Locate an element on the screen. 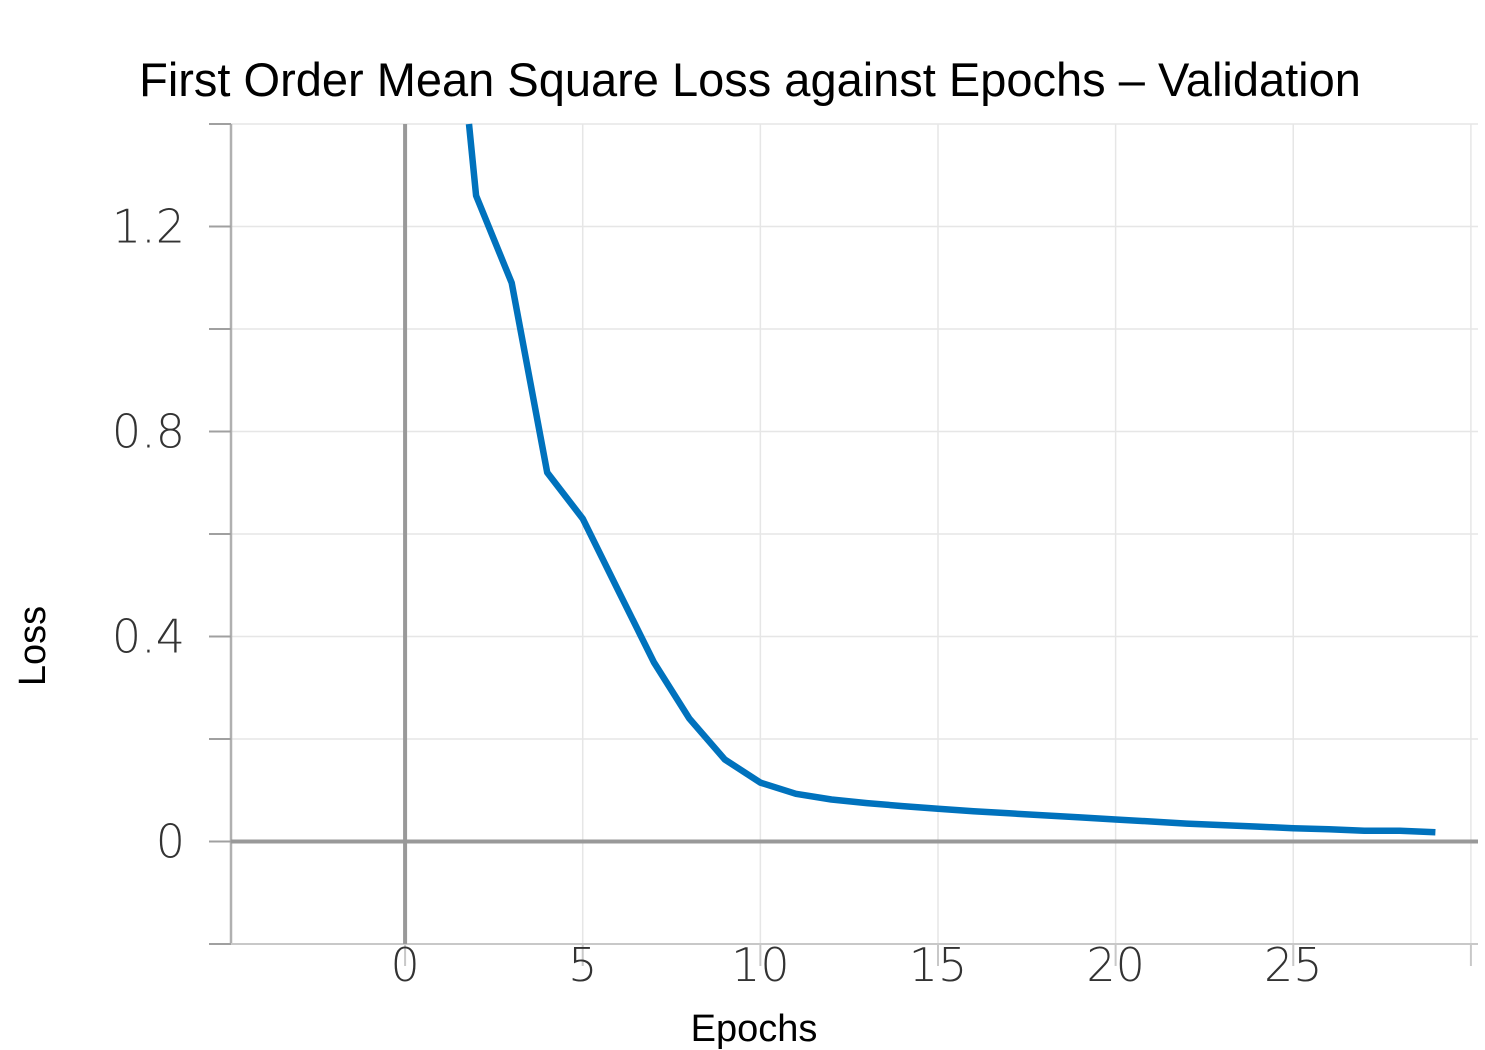  x-tick-label: 15 is located at coordinates (938, 965).